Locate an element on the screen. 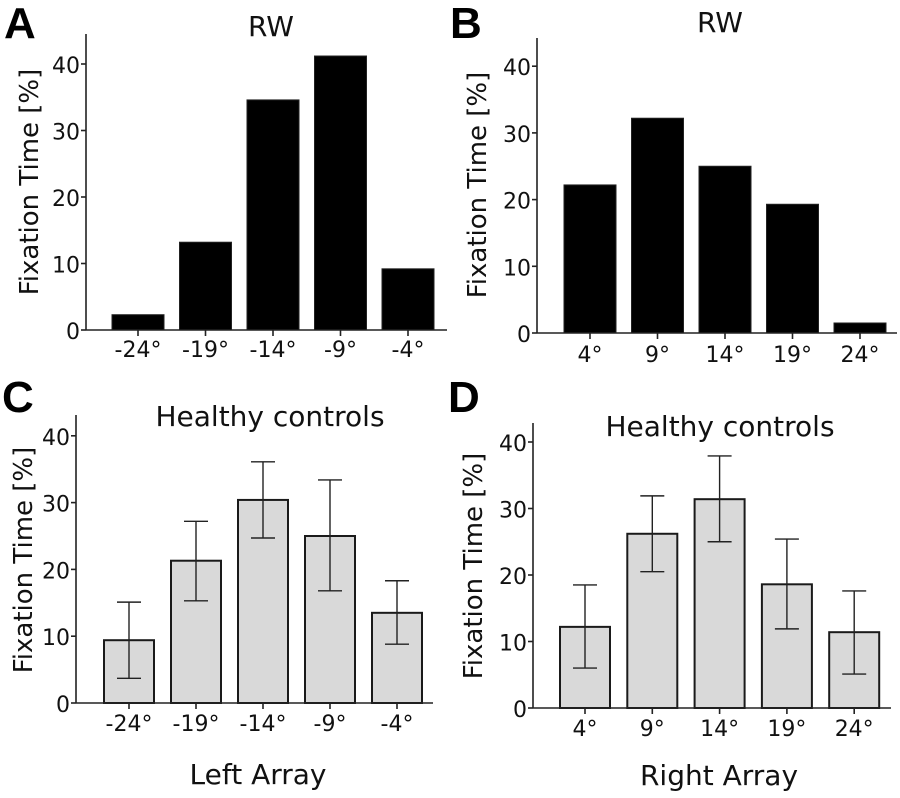 This screenshot has height=798, width=900. panel-letter-d: D is located at coordinates (464, 397).